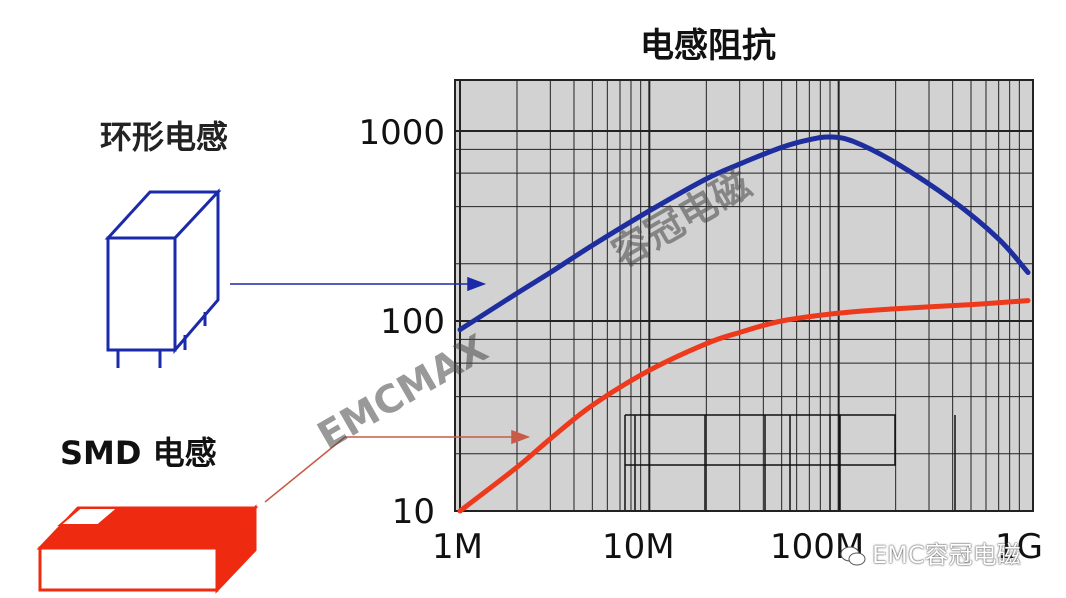 This screenshot has width=1066, height=598. What do you see at coordinates (147, 549) in the screenshot?
I see `smd-inductor-drawing` at bounding box center [147, 549].